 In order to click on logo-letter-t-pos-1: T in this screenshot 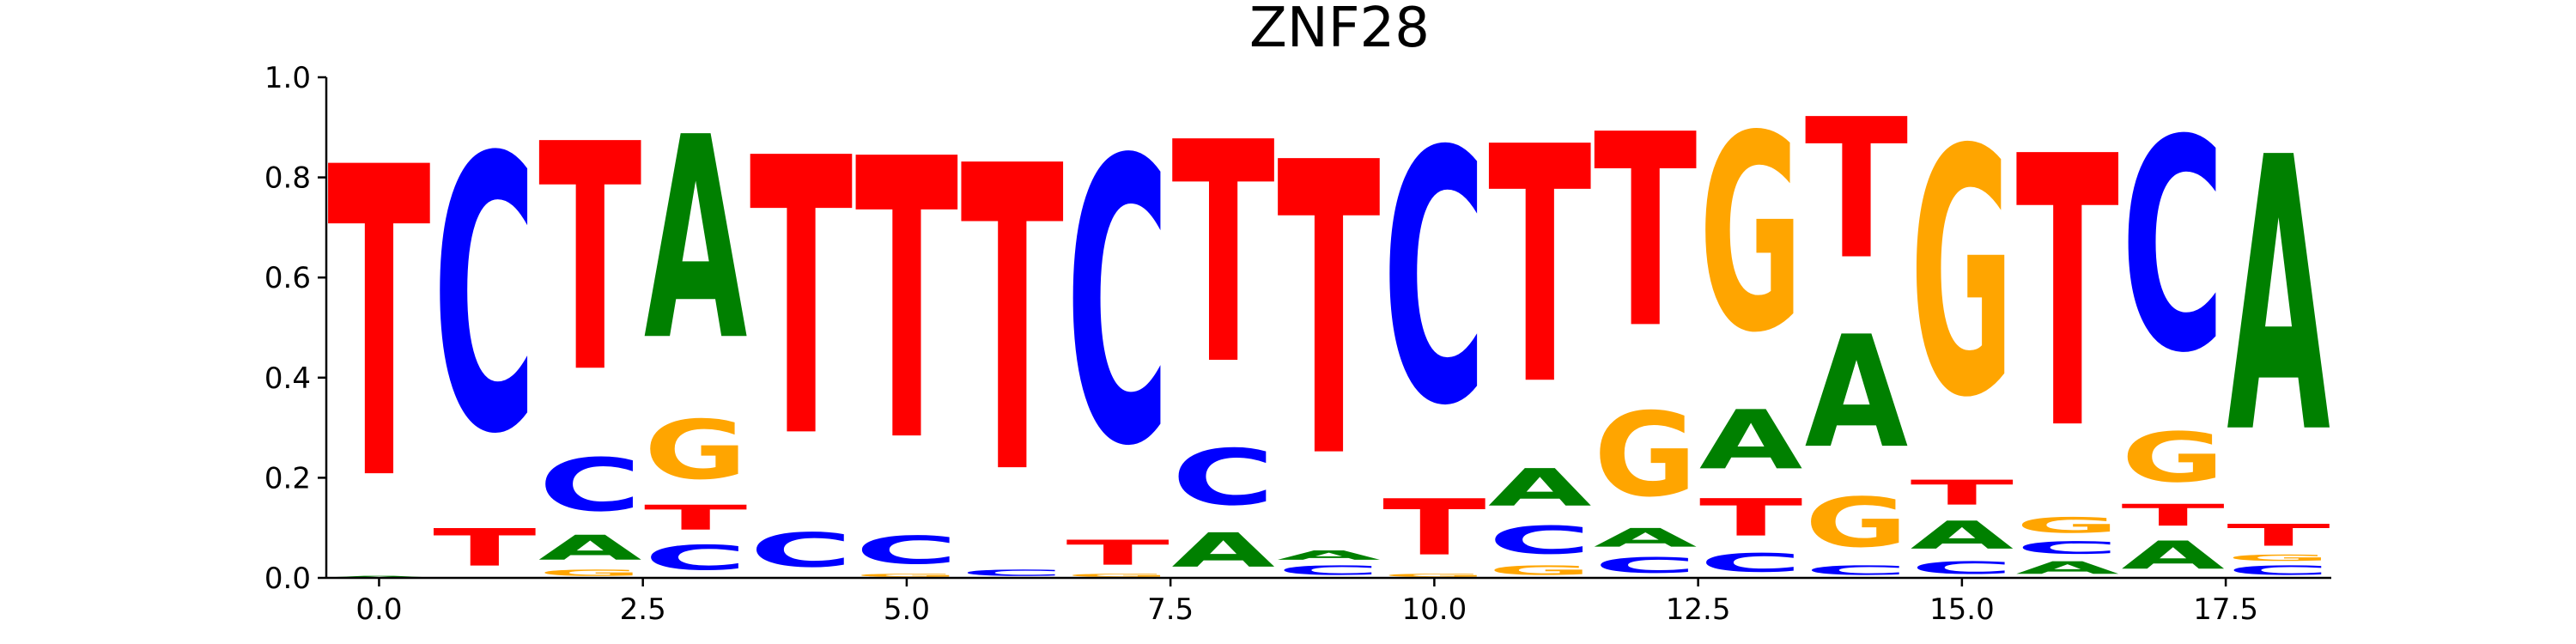, I will do `click(485, 548)`.